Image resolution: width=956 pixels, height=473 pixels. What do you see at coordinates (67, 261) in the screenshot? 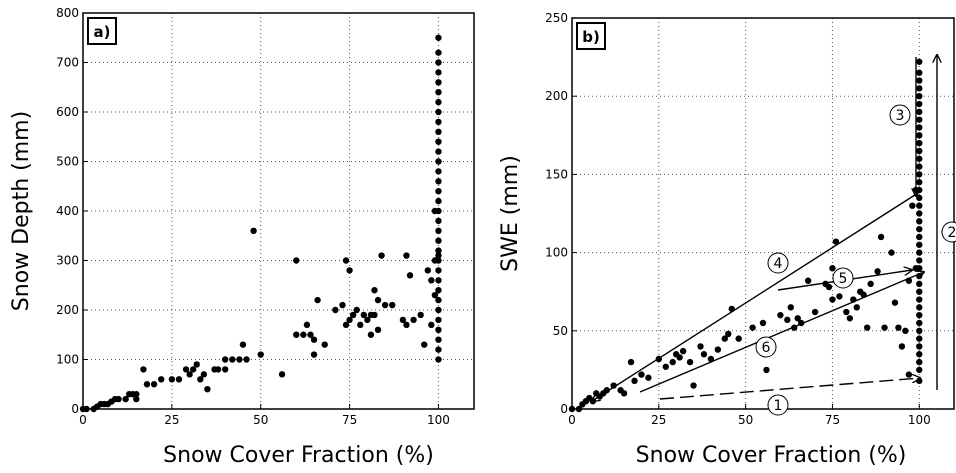
I see `y-tick-label: 300` at bounding box center [67, 261].